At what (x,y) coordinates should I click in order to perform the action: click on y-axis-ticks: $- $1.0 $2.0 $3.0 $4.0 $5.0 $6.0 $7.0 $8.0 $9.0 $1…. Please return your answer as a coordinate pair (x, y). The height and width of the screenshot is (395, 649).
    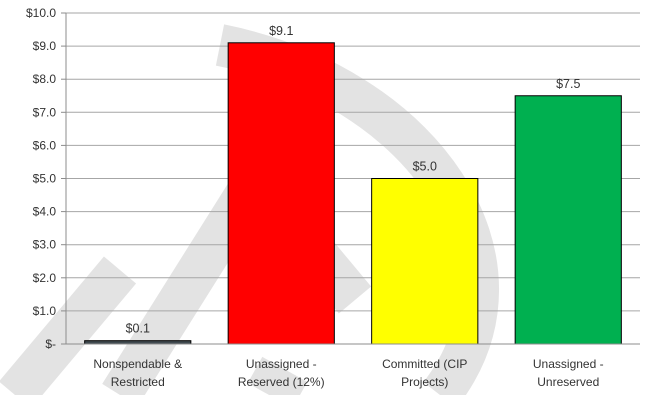
    Looking at the image, I should click on (46, 178).